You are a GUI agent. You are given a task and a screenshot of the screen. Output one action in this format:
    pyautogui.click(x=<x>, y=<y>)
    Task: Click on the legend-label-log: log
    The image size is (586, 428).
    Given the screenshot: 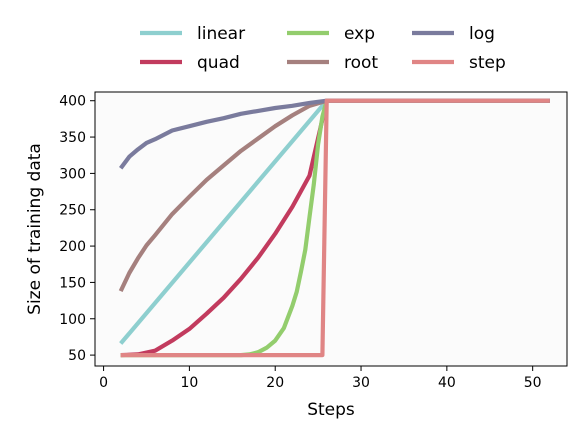 What is the action you would take?
    pyautogui.click(x=482, y=34)
    